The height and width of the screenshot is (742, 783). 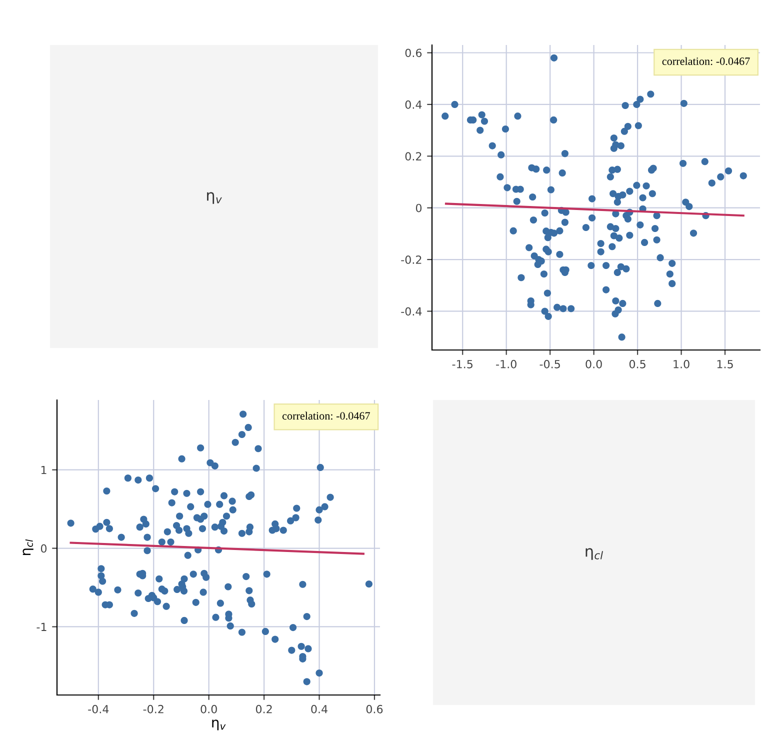 What do you see at coordinates (413, 104) in the screenshot?
I see `y-tick-label: 0.4` at bounding box center [413, 104].